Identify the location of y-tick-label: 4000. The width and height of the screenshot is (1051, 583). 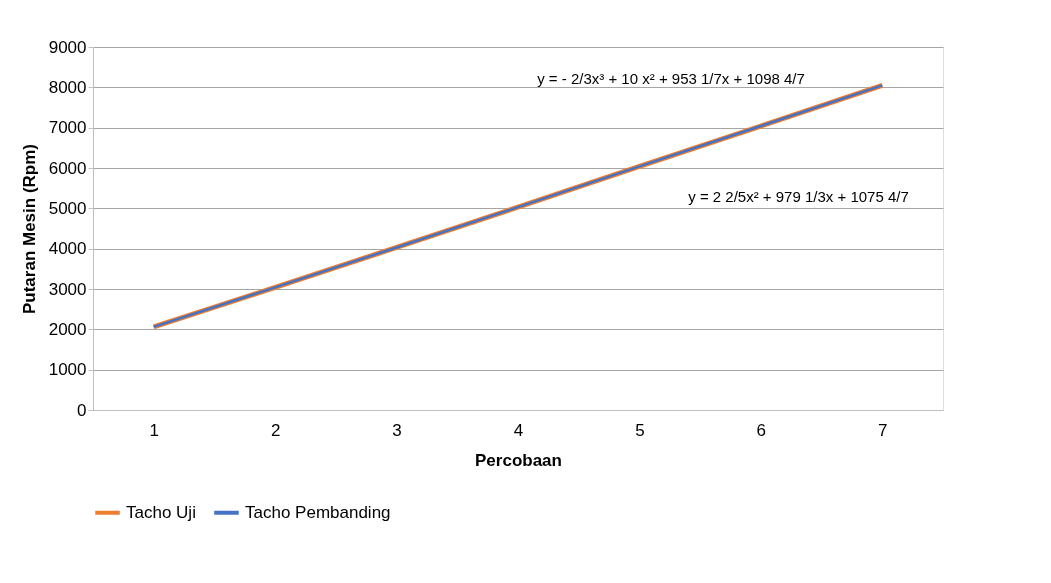
(67, 249).